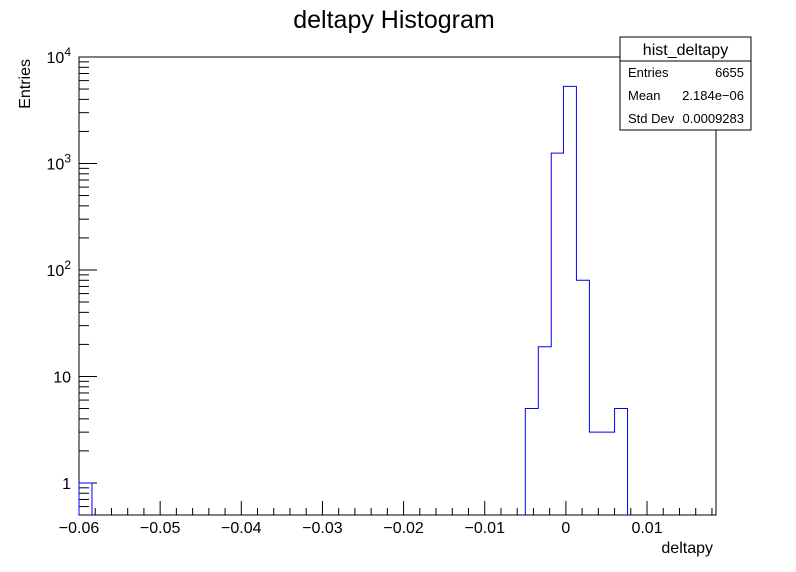  What do you see at coordinates (67, 158) in the screenshot?
I see `y-tick-exponent: 3` at bounding box center [67, 158].